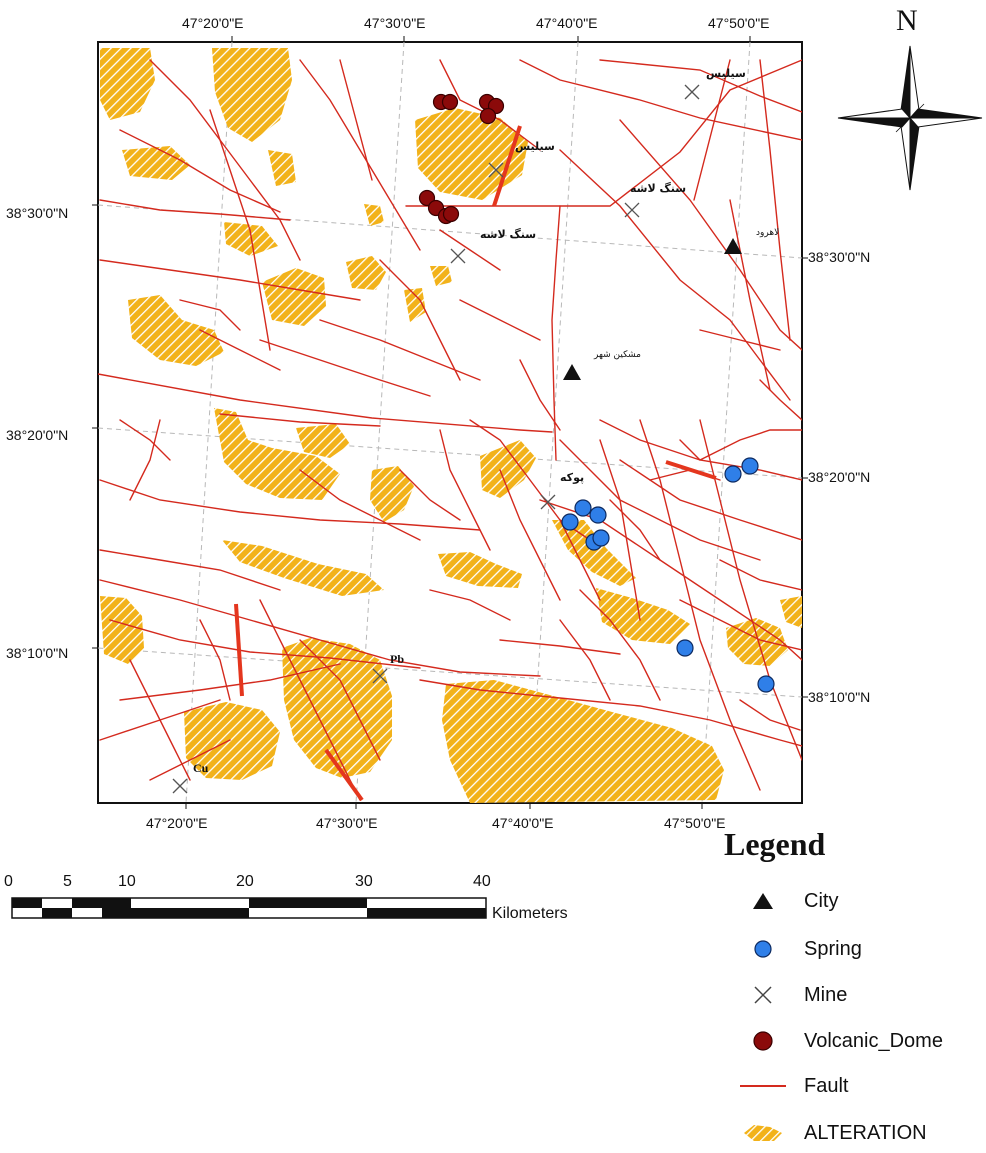  I want to click on scale-tick-label: 20, so click(245, 881).